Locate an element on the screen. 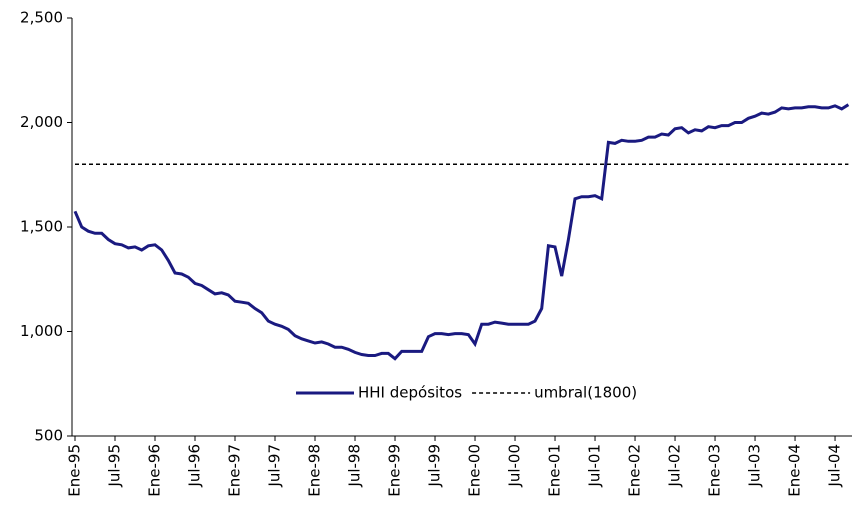 This screenshot has height=514, width=854. x-tick-label: Ene-96 is located at coordinates (155, 470).